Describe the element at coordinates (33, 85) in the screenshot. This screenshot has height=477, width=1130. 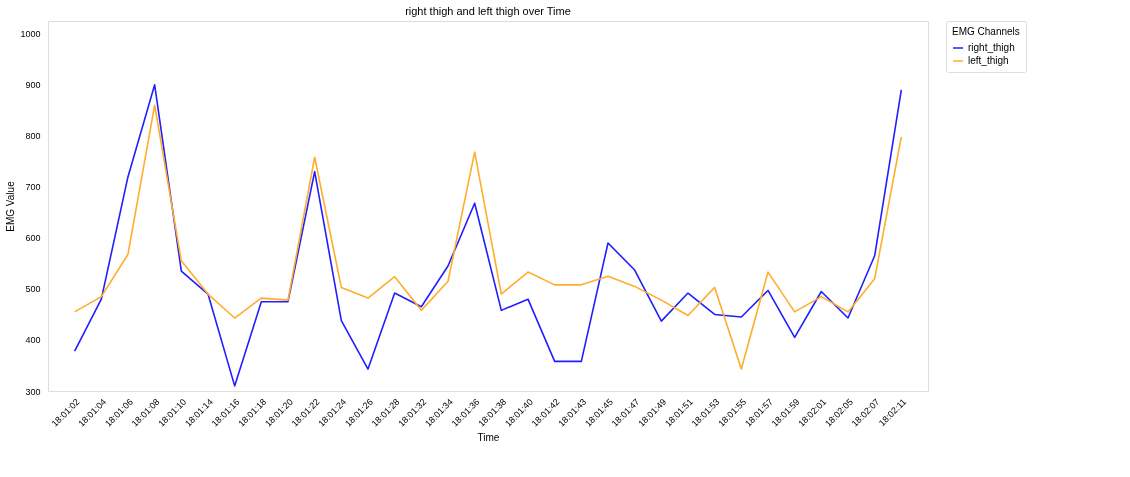
I see `y-tick-label: 900` at that location.